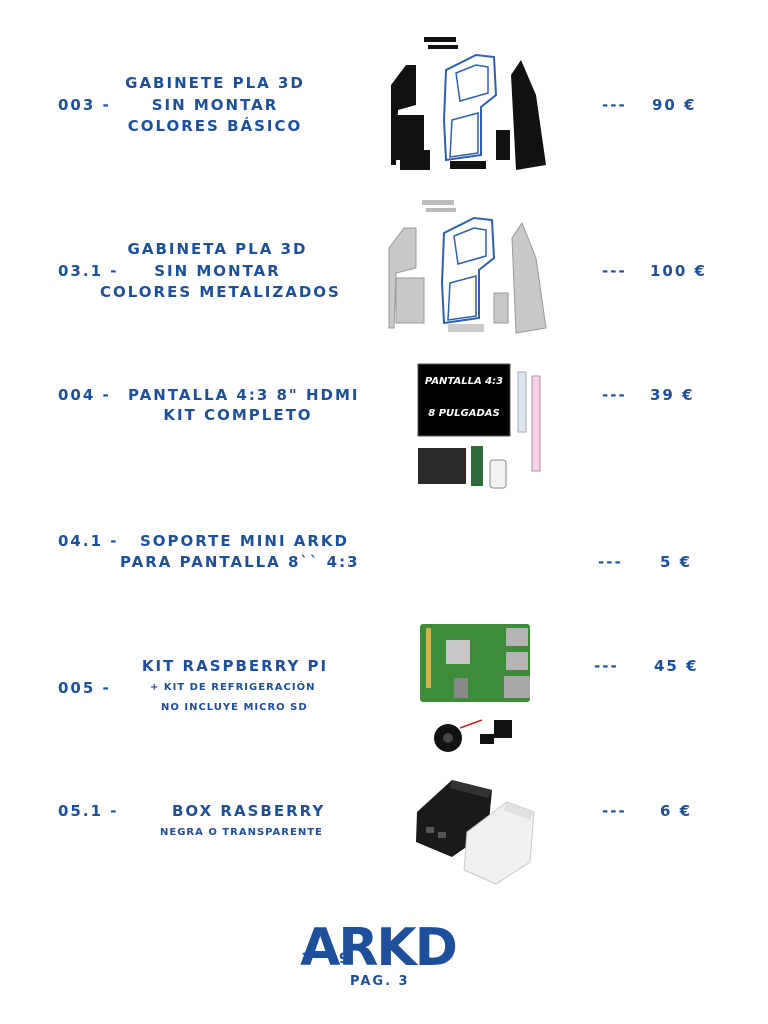 Image resolution: width=768 pixels, height=1024 pixels. What do you see at coordinates (233, 687) in the screenshot?
I see `item-title-005-line2: + Kit de refrigeración` at bounding box center [233, 687].